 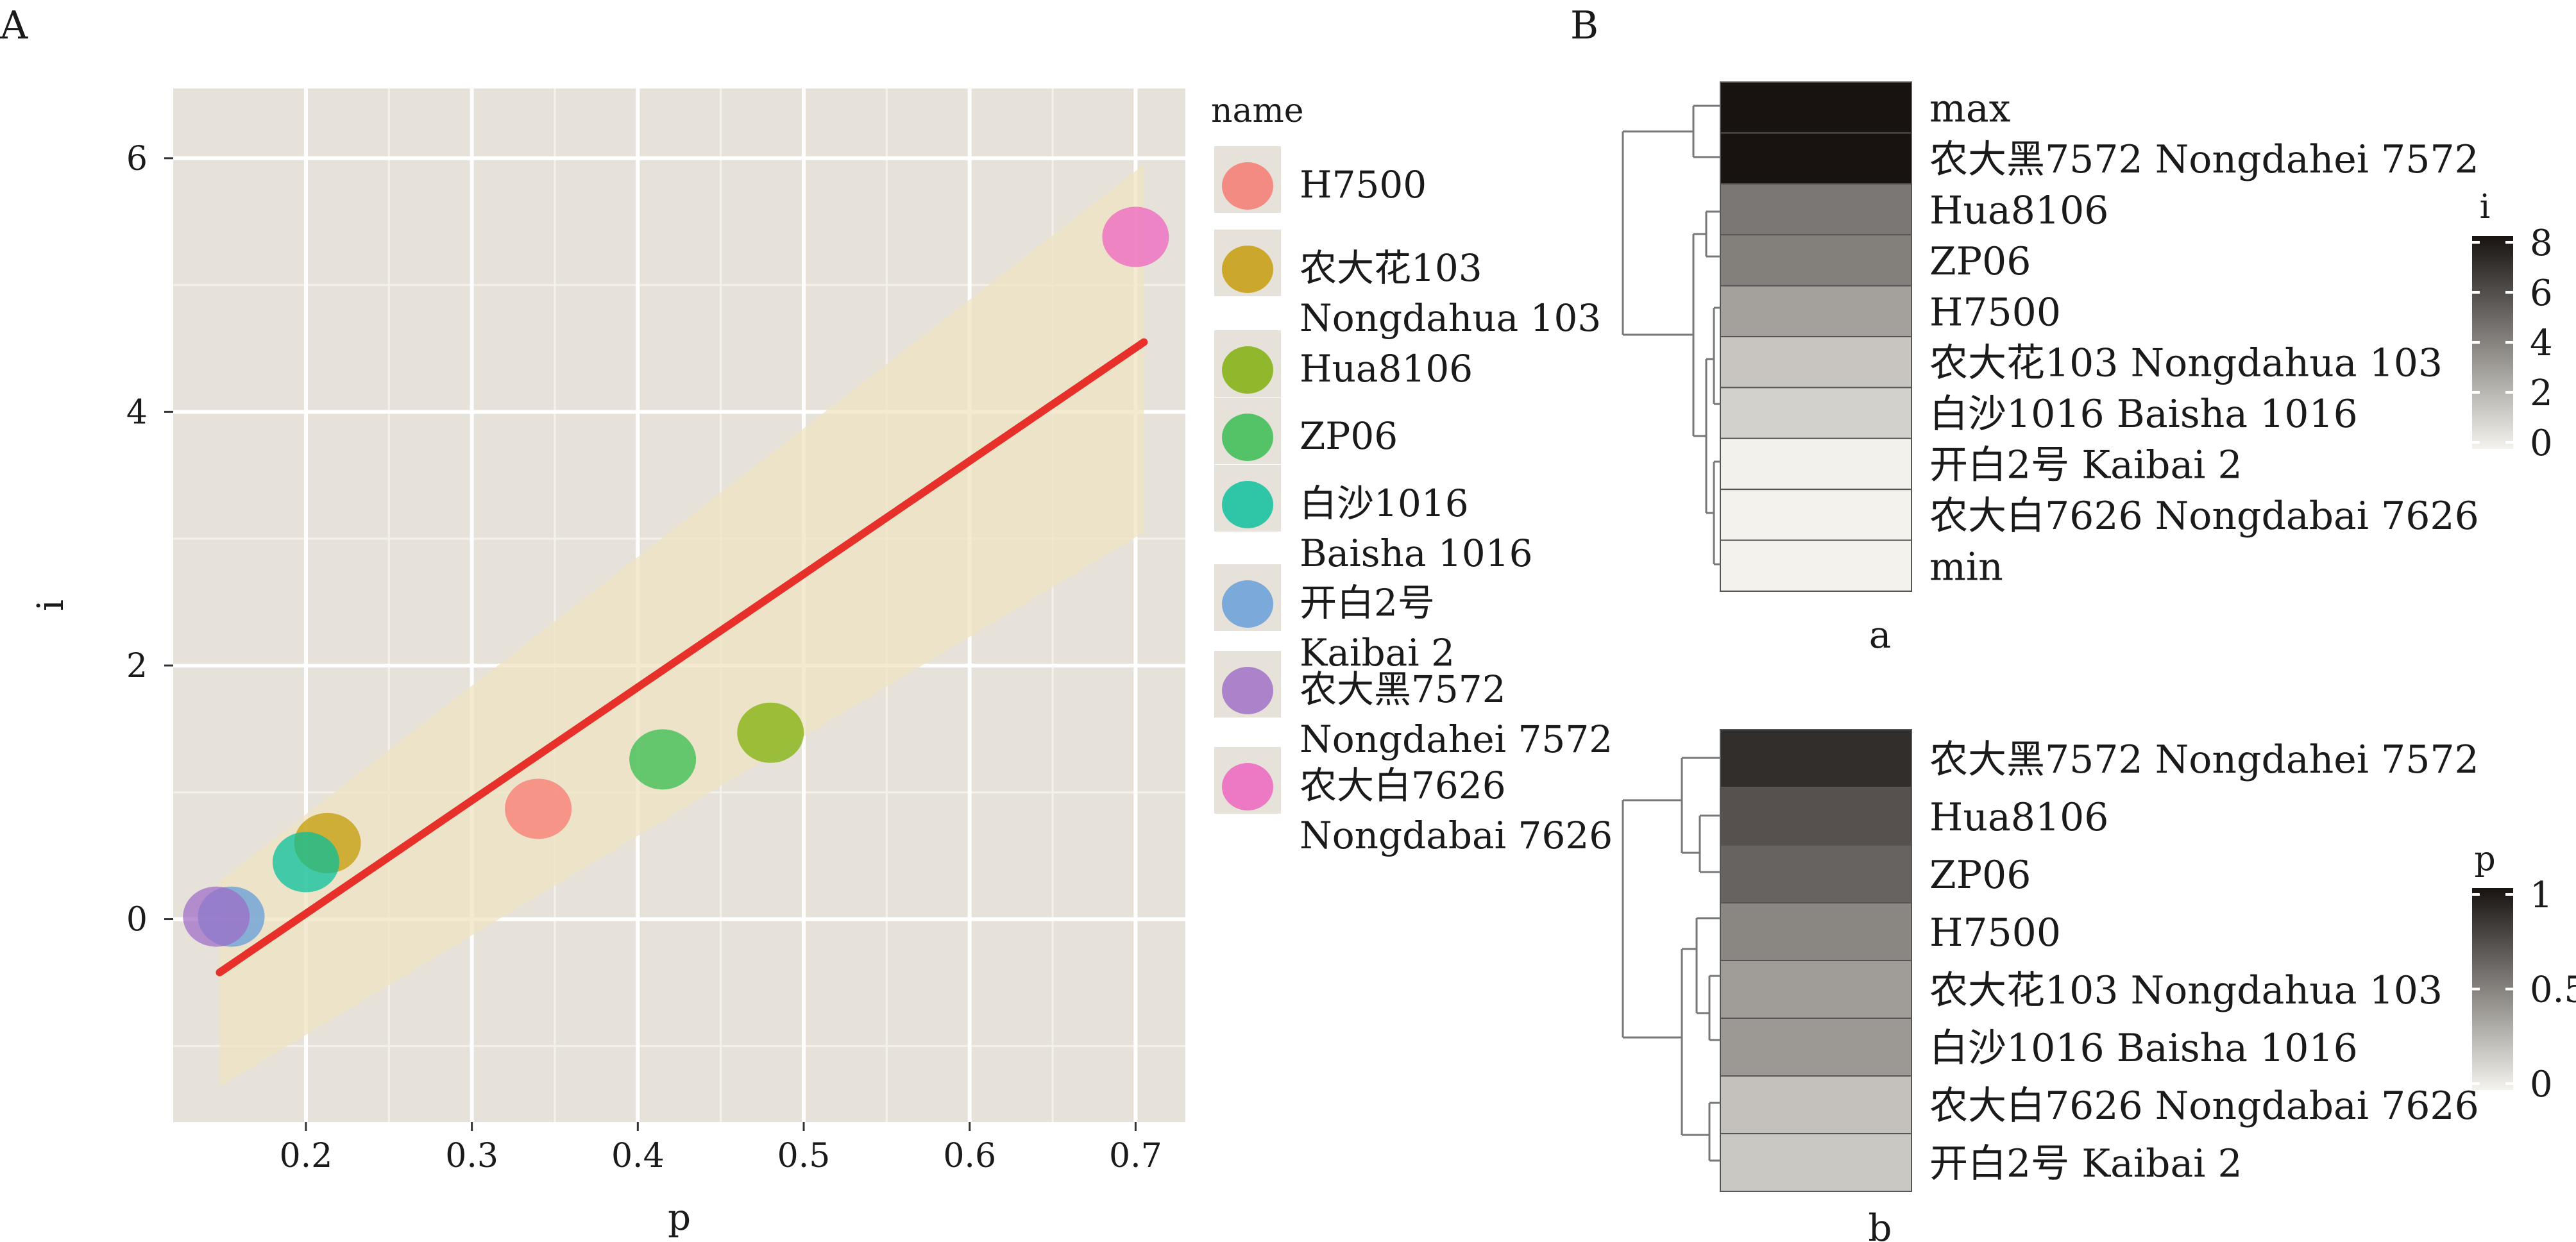 I want to click on y-tick-label: 4, so click(x=137, y=413).